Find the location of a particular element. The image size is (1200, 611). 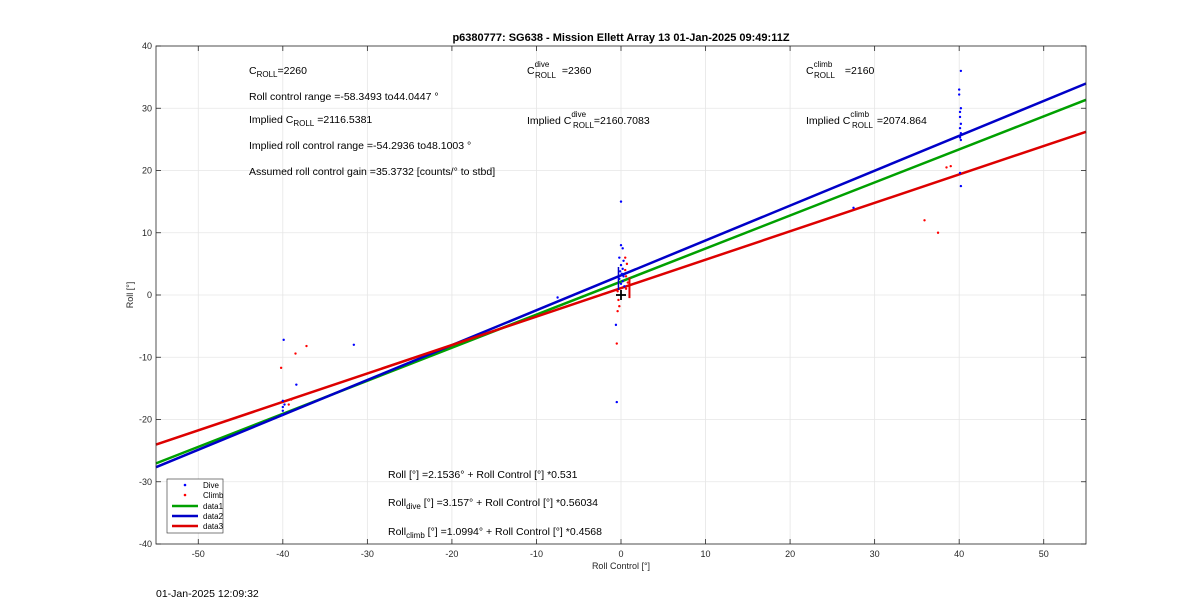

implied-dive-sub: ROLL is located at coordinates (583, 125).